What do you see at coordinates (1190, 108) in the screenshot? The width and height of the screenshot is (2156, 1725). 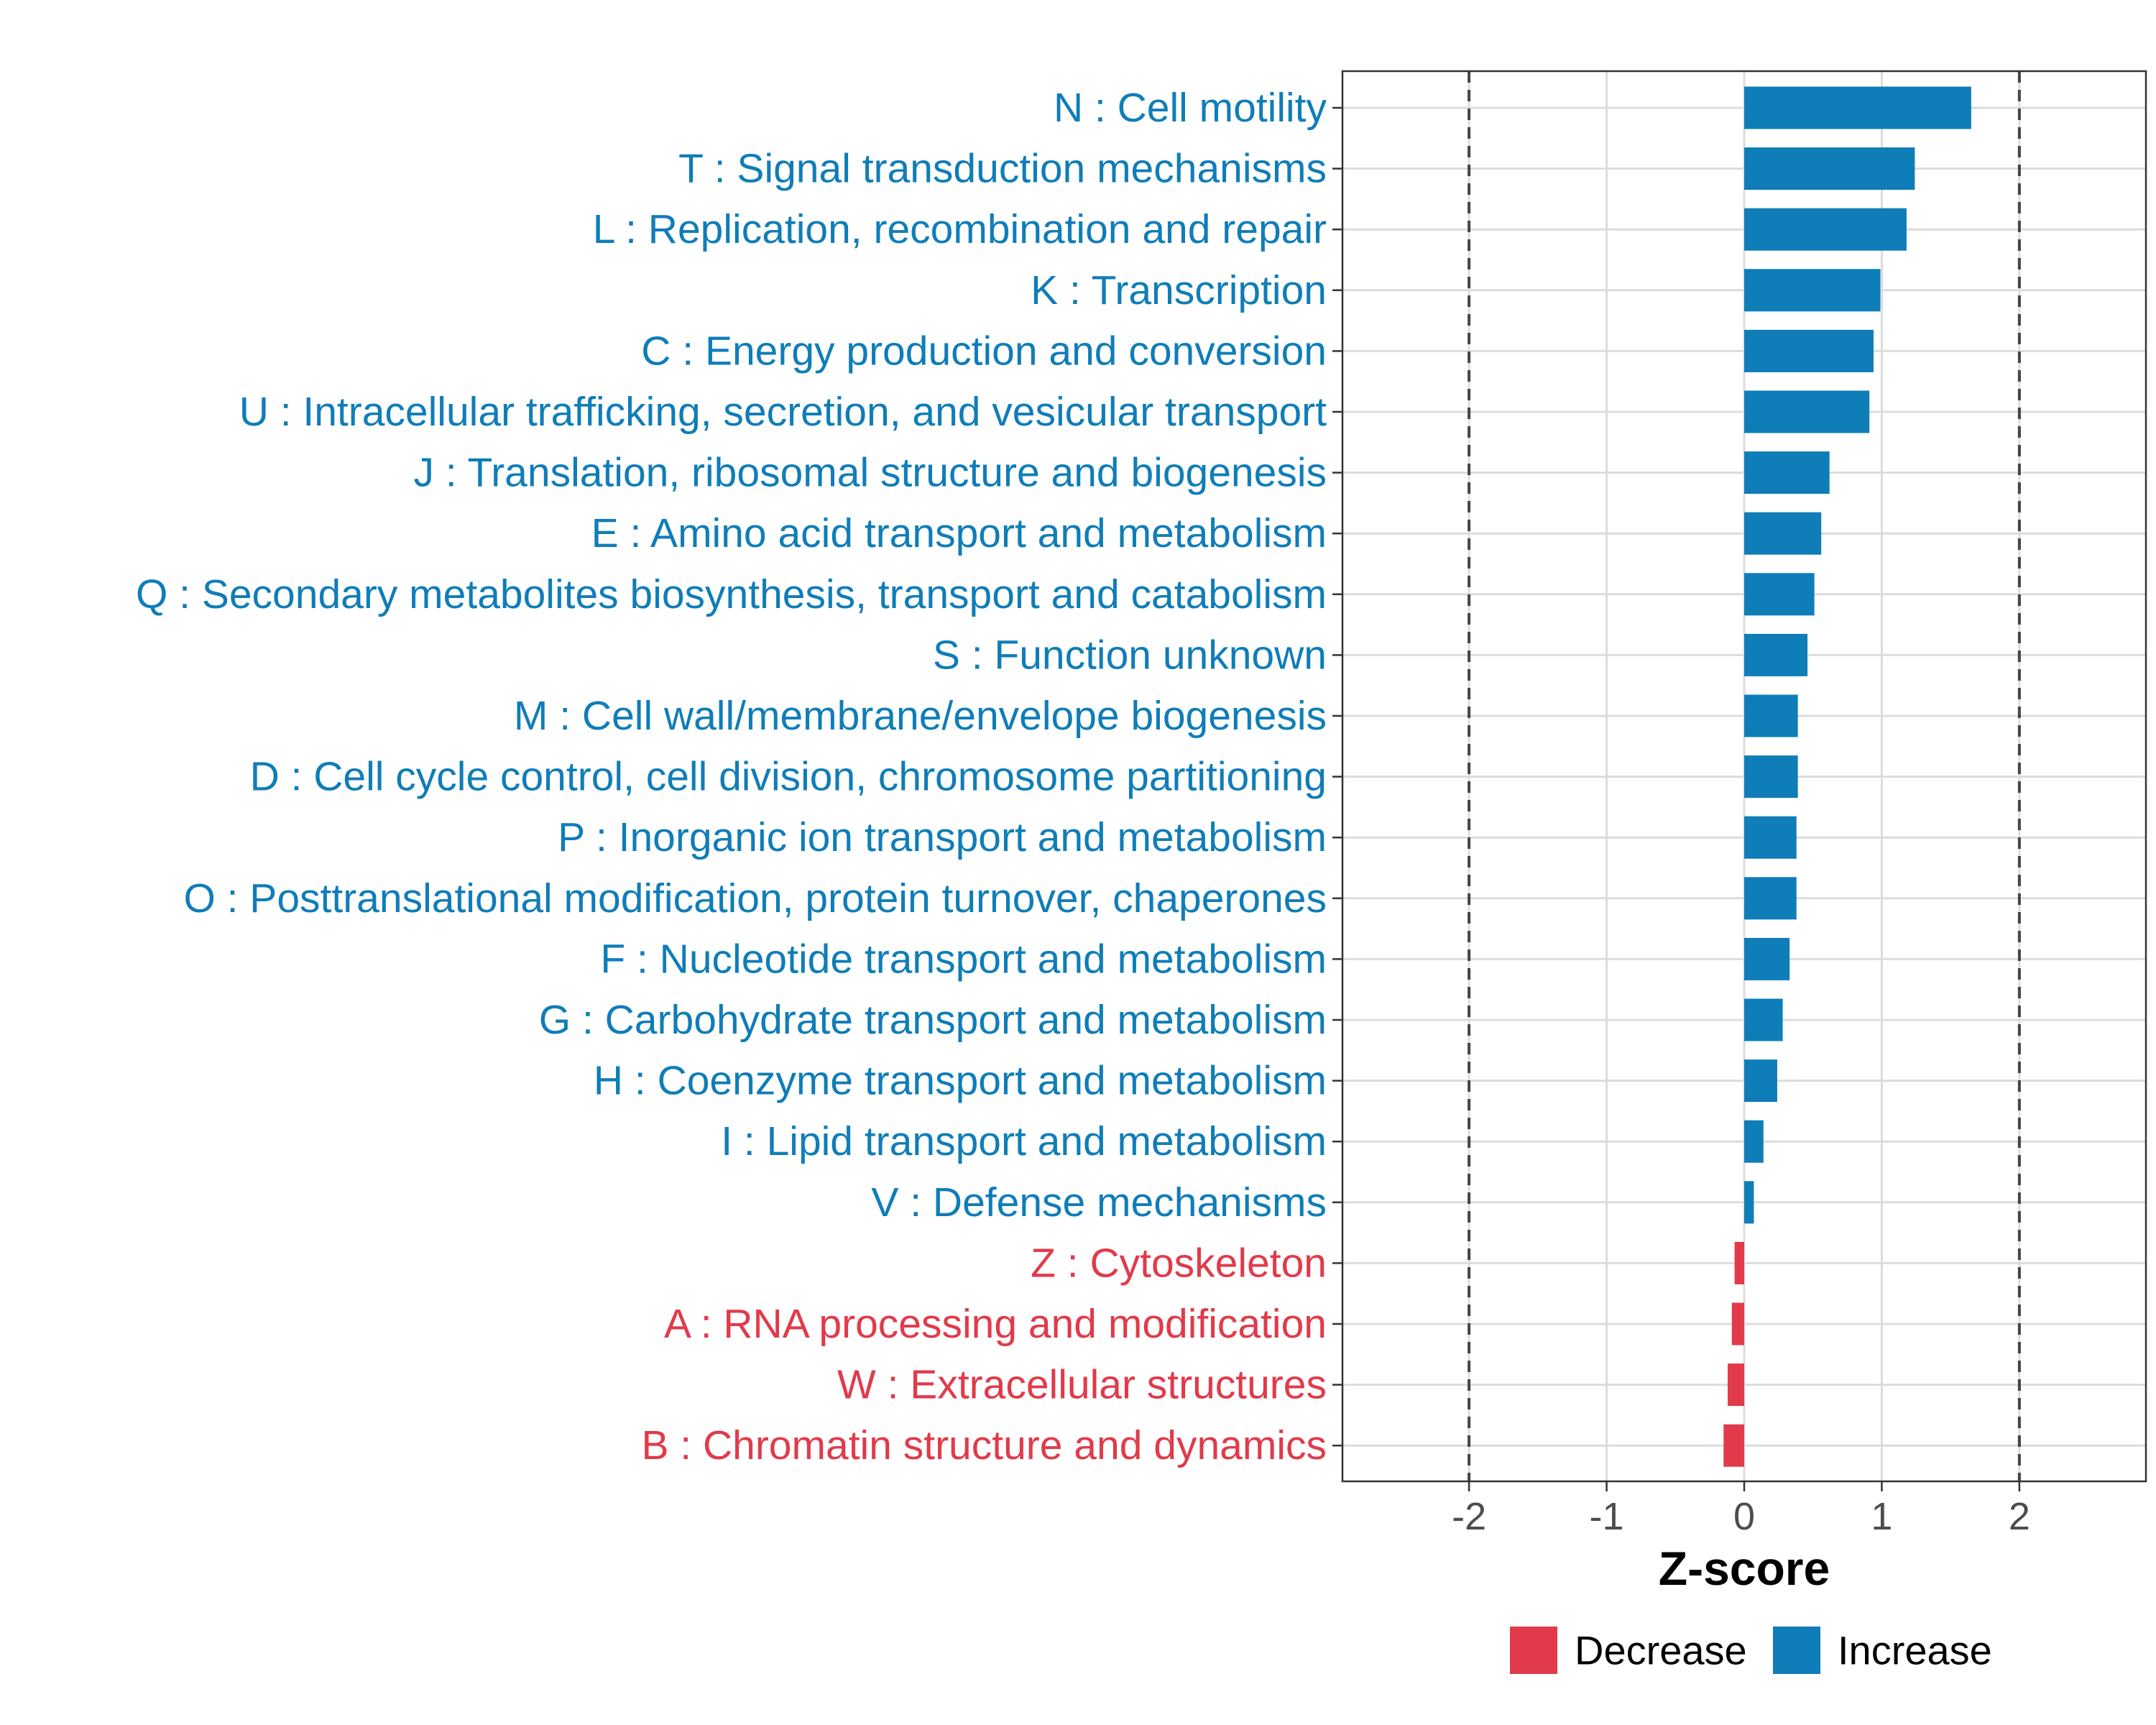 I see `category-label: N : Cell motility` at bounding box center [1190, 108].